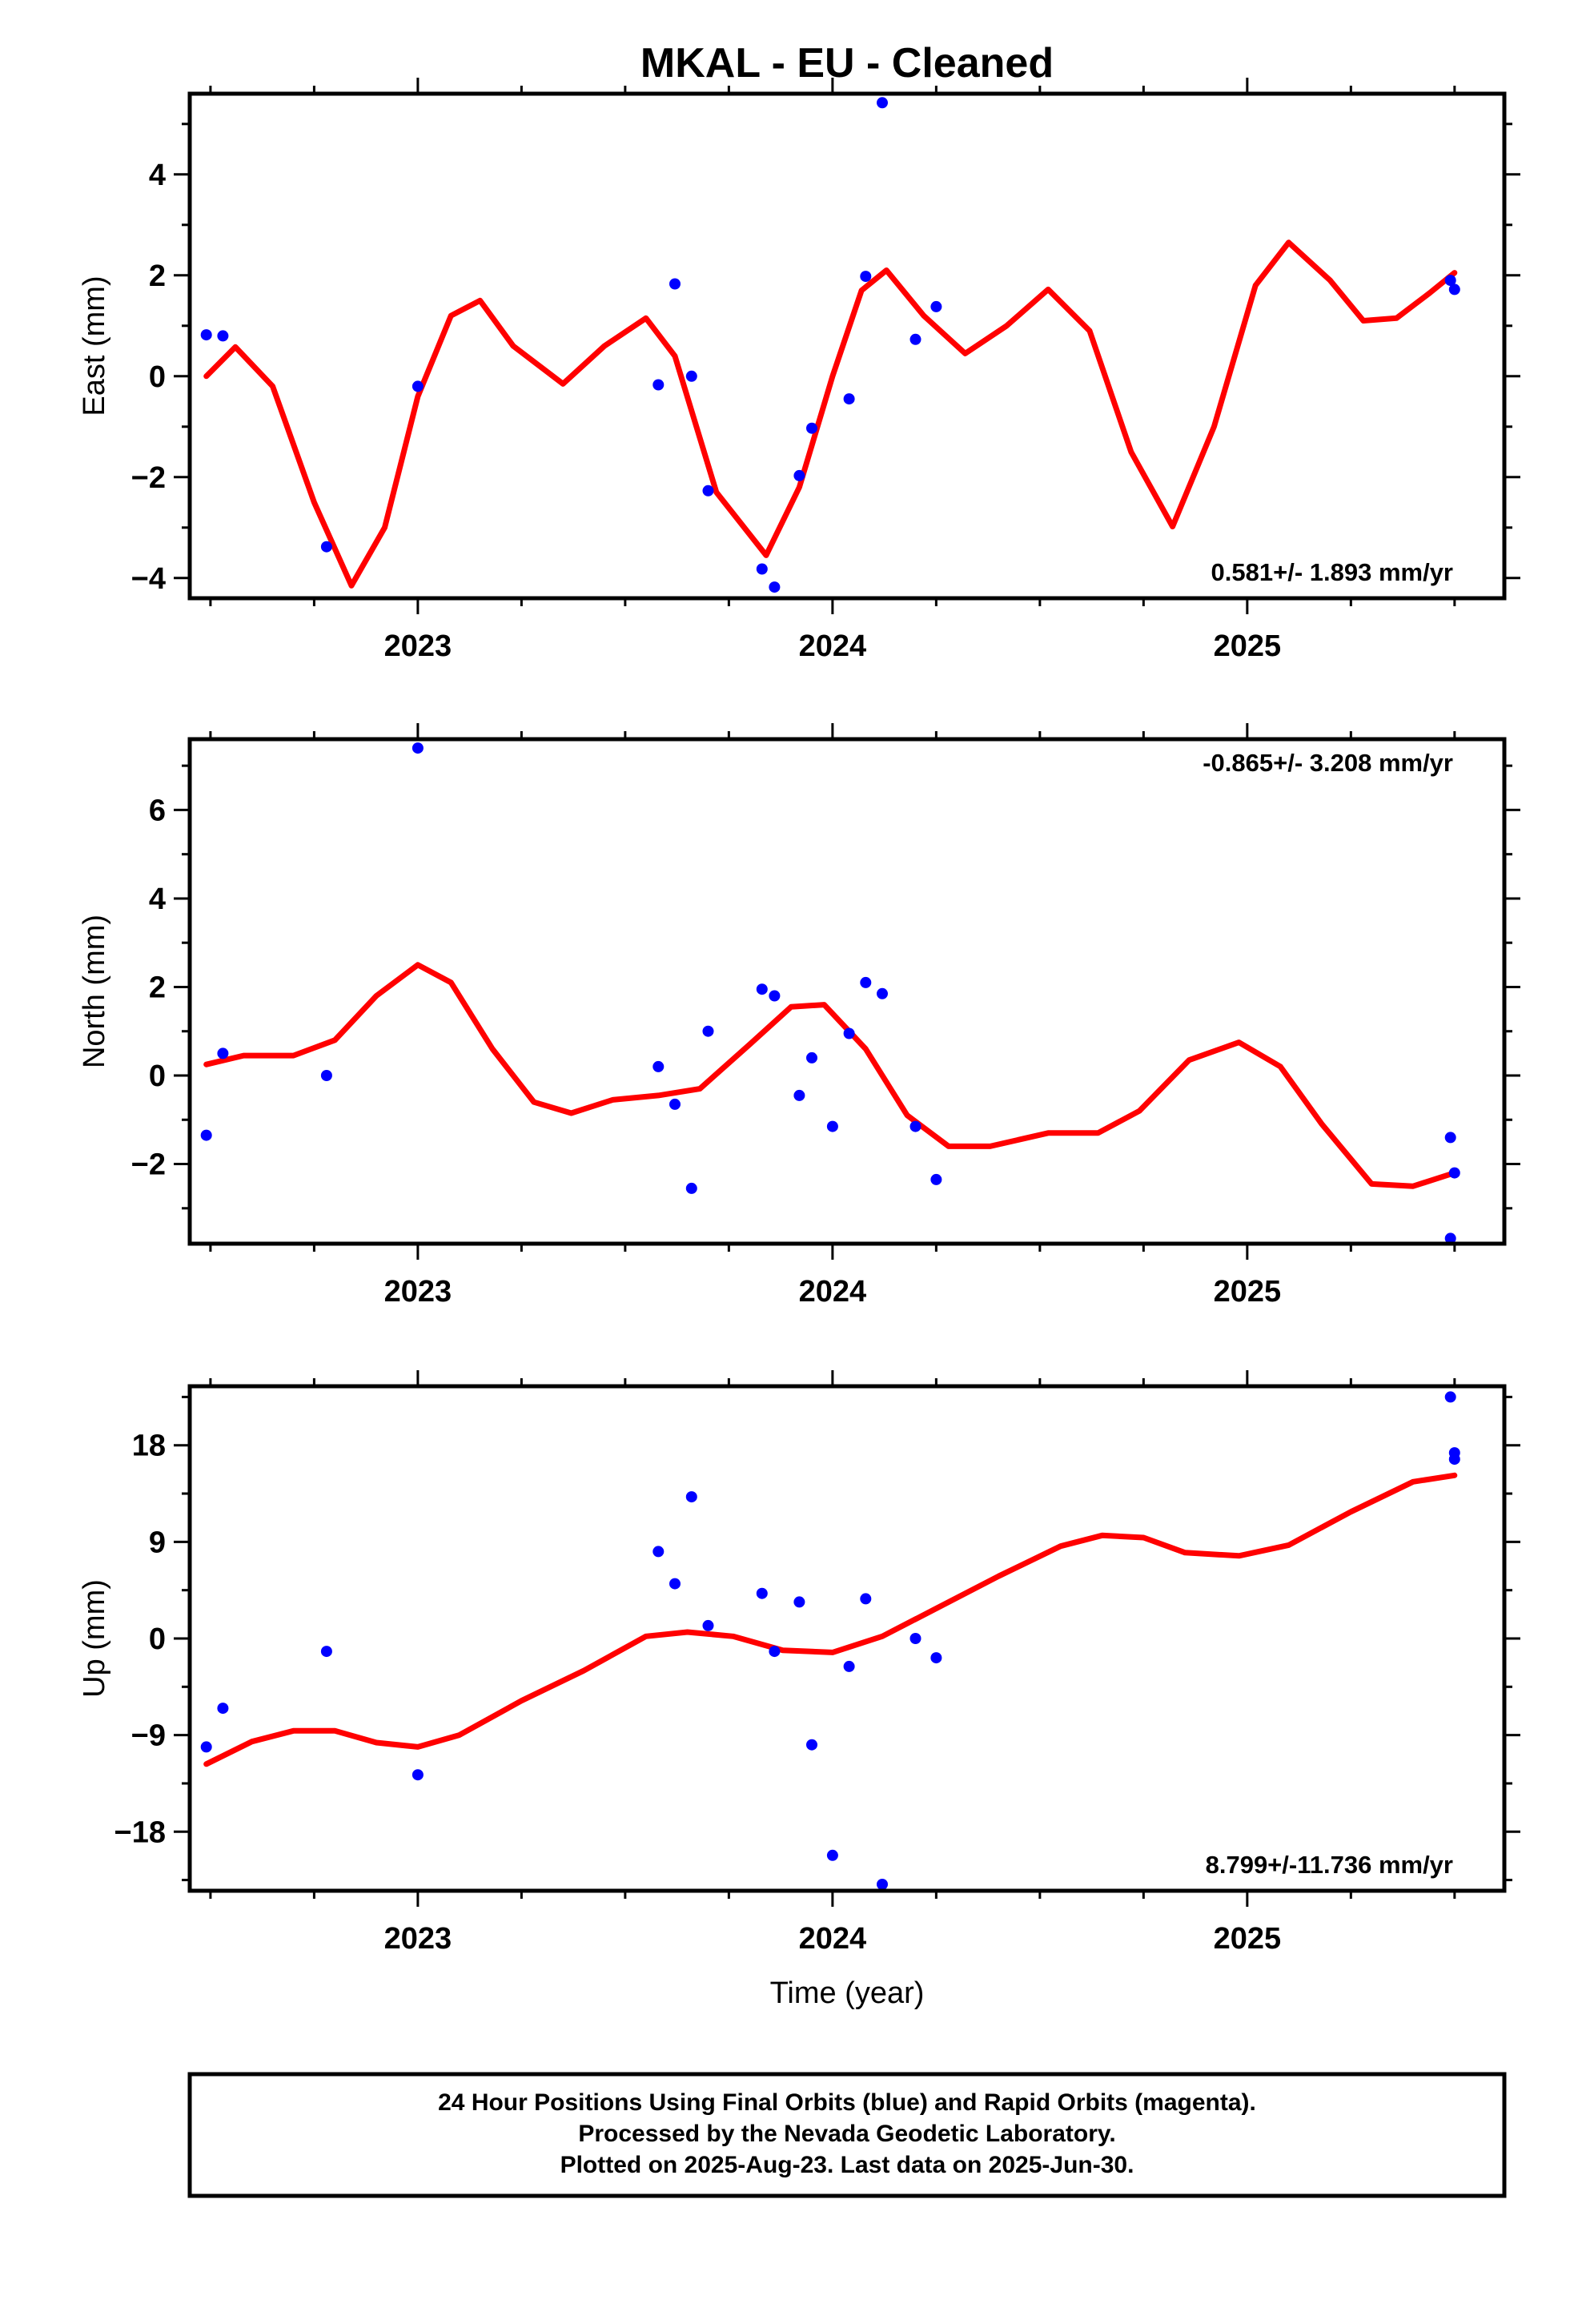 The height and width of the screenshot is (2324, 1582). I want to click on north-x-tick-label: 2023, so click(418, 1292).